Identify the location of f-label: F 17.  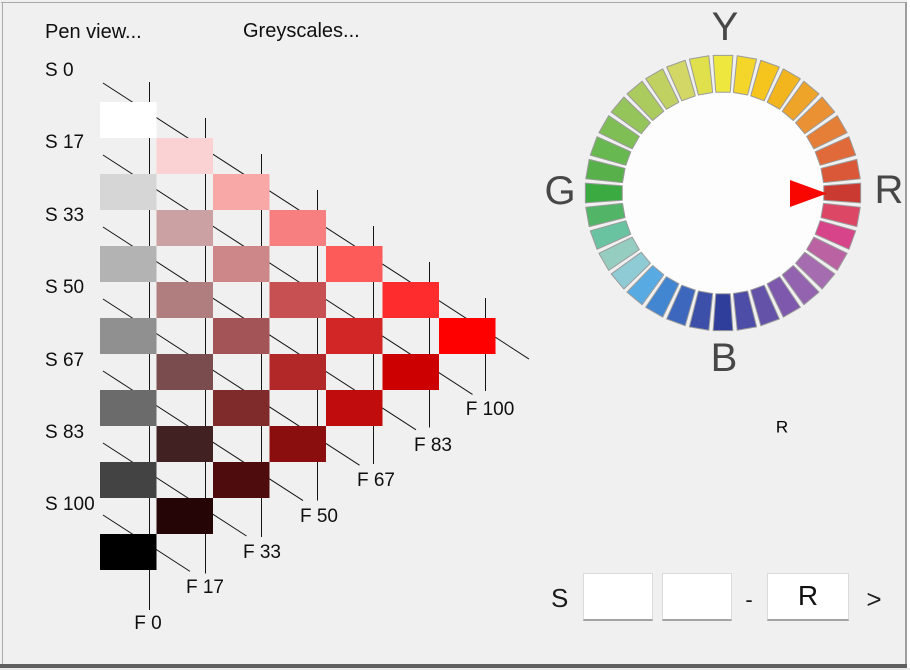
(205, 588).